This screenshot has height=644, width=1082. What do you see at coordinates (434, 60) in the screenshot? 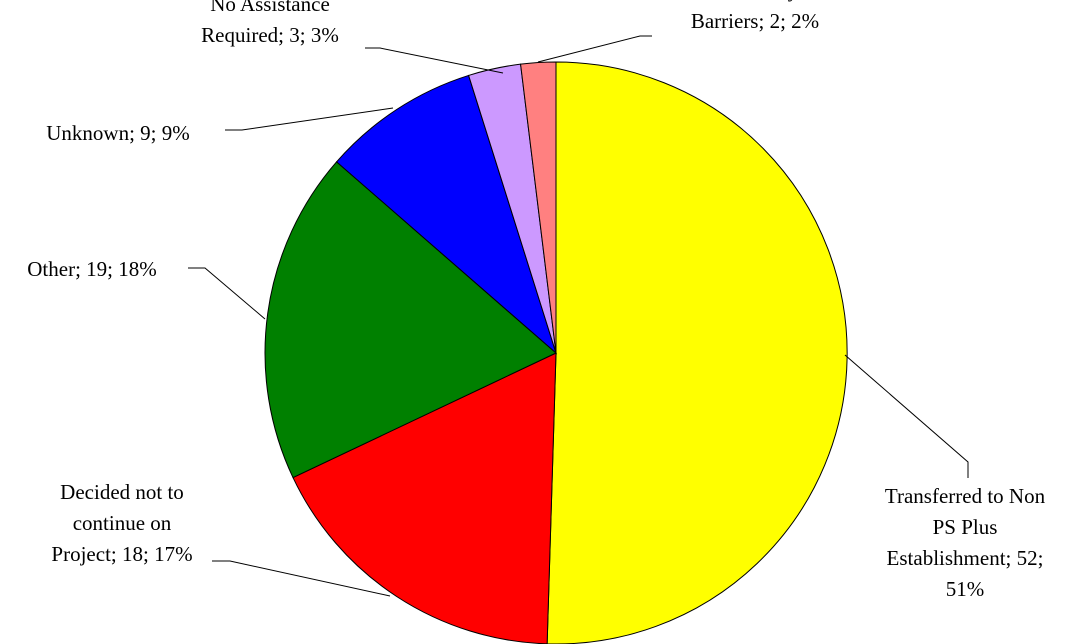
I see `leader-line-no-assistance-required` at bounding box center [434, 60].